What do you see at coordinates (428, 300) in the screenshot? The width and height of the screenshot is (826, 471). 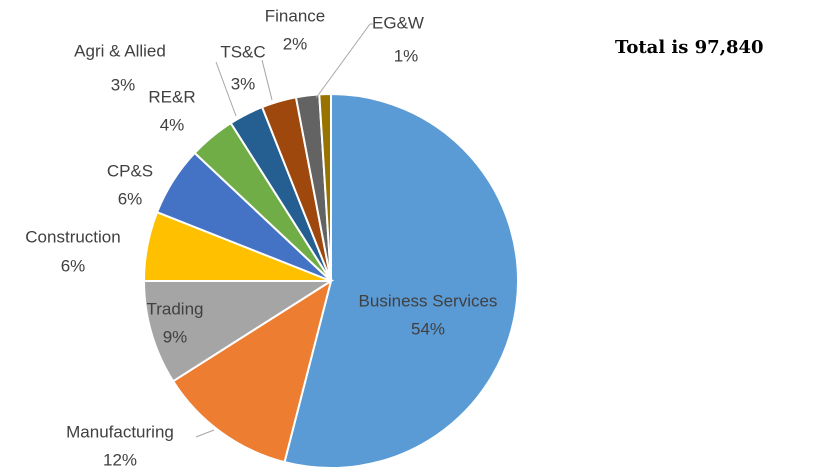 I see `slice-label: Business Services` at bounding box center [428, 300].